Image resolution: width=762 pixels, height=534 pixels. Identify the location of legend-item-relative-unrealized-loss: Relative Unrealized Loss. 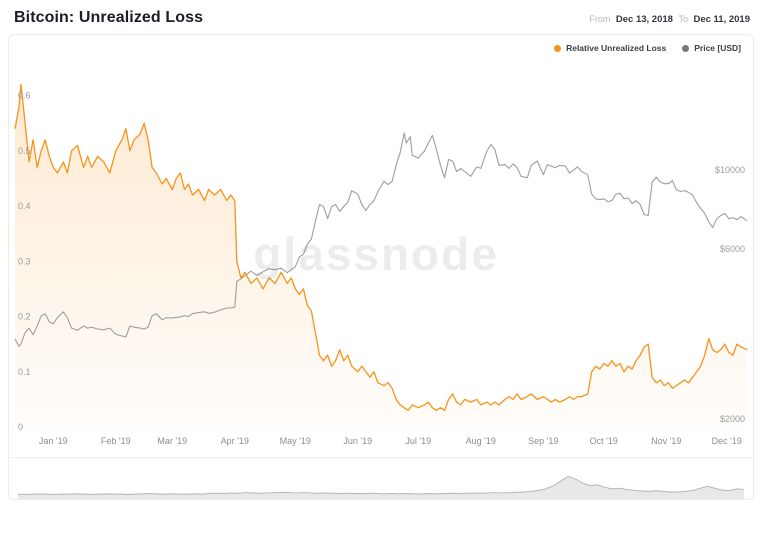
(610, 48).